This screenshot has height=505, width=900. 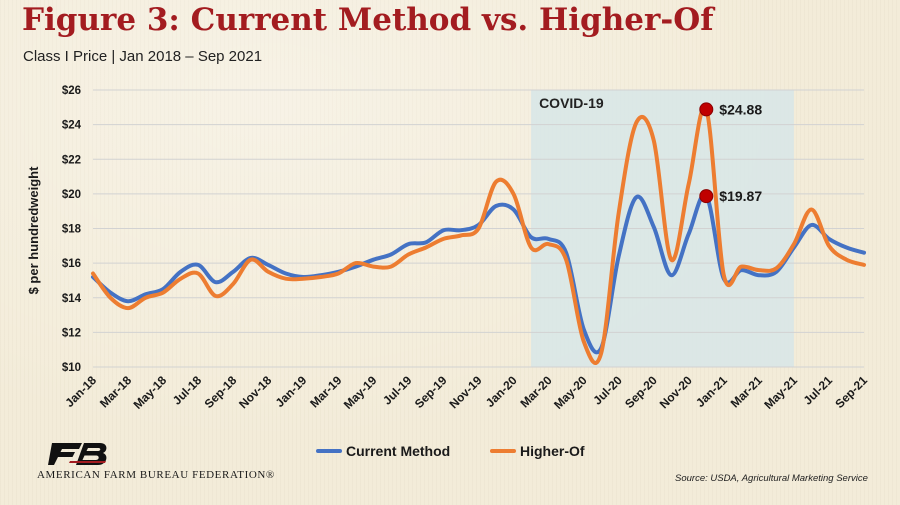 I want to click on x-tick-label: Jan-19, so click(x=291, y=391).